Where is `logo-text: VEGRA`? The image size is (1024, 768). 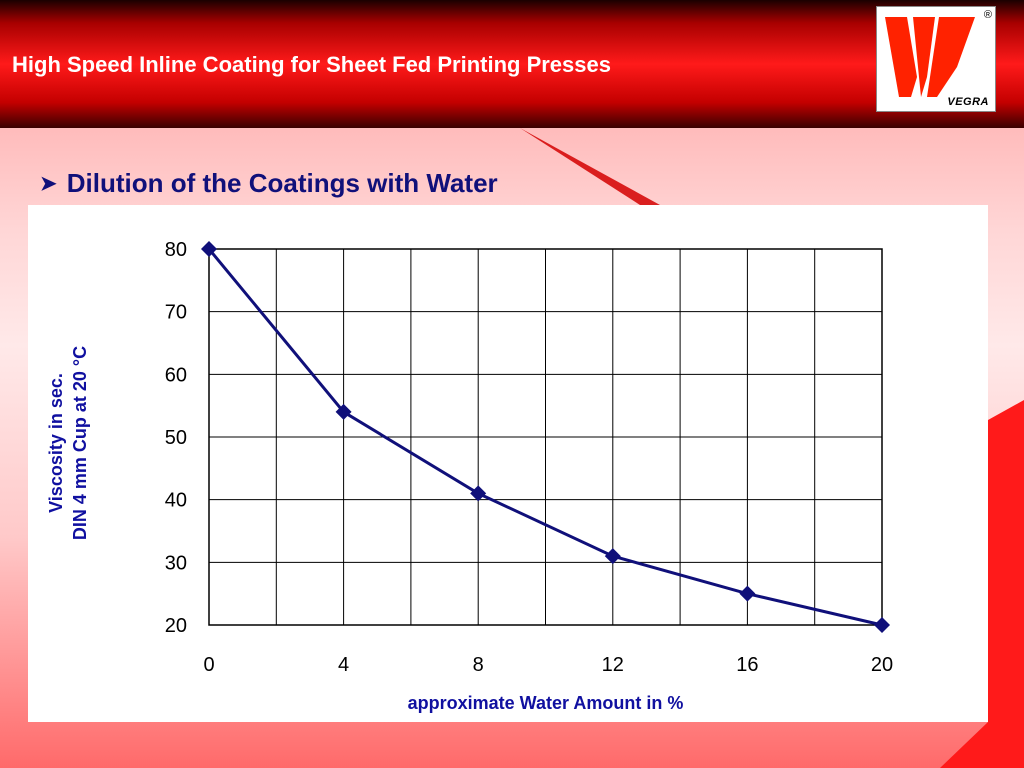 logo-text: VEGRA is located at coordinates (968, 102).